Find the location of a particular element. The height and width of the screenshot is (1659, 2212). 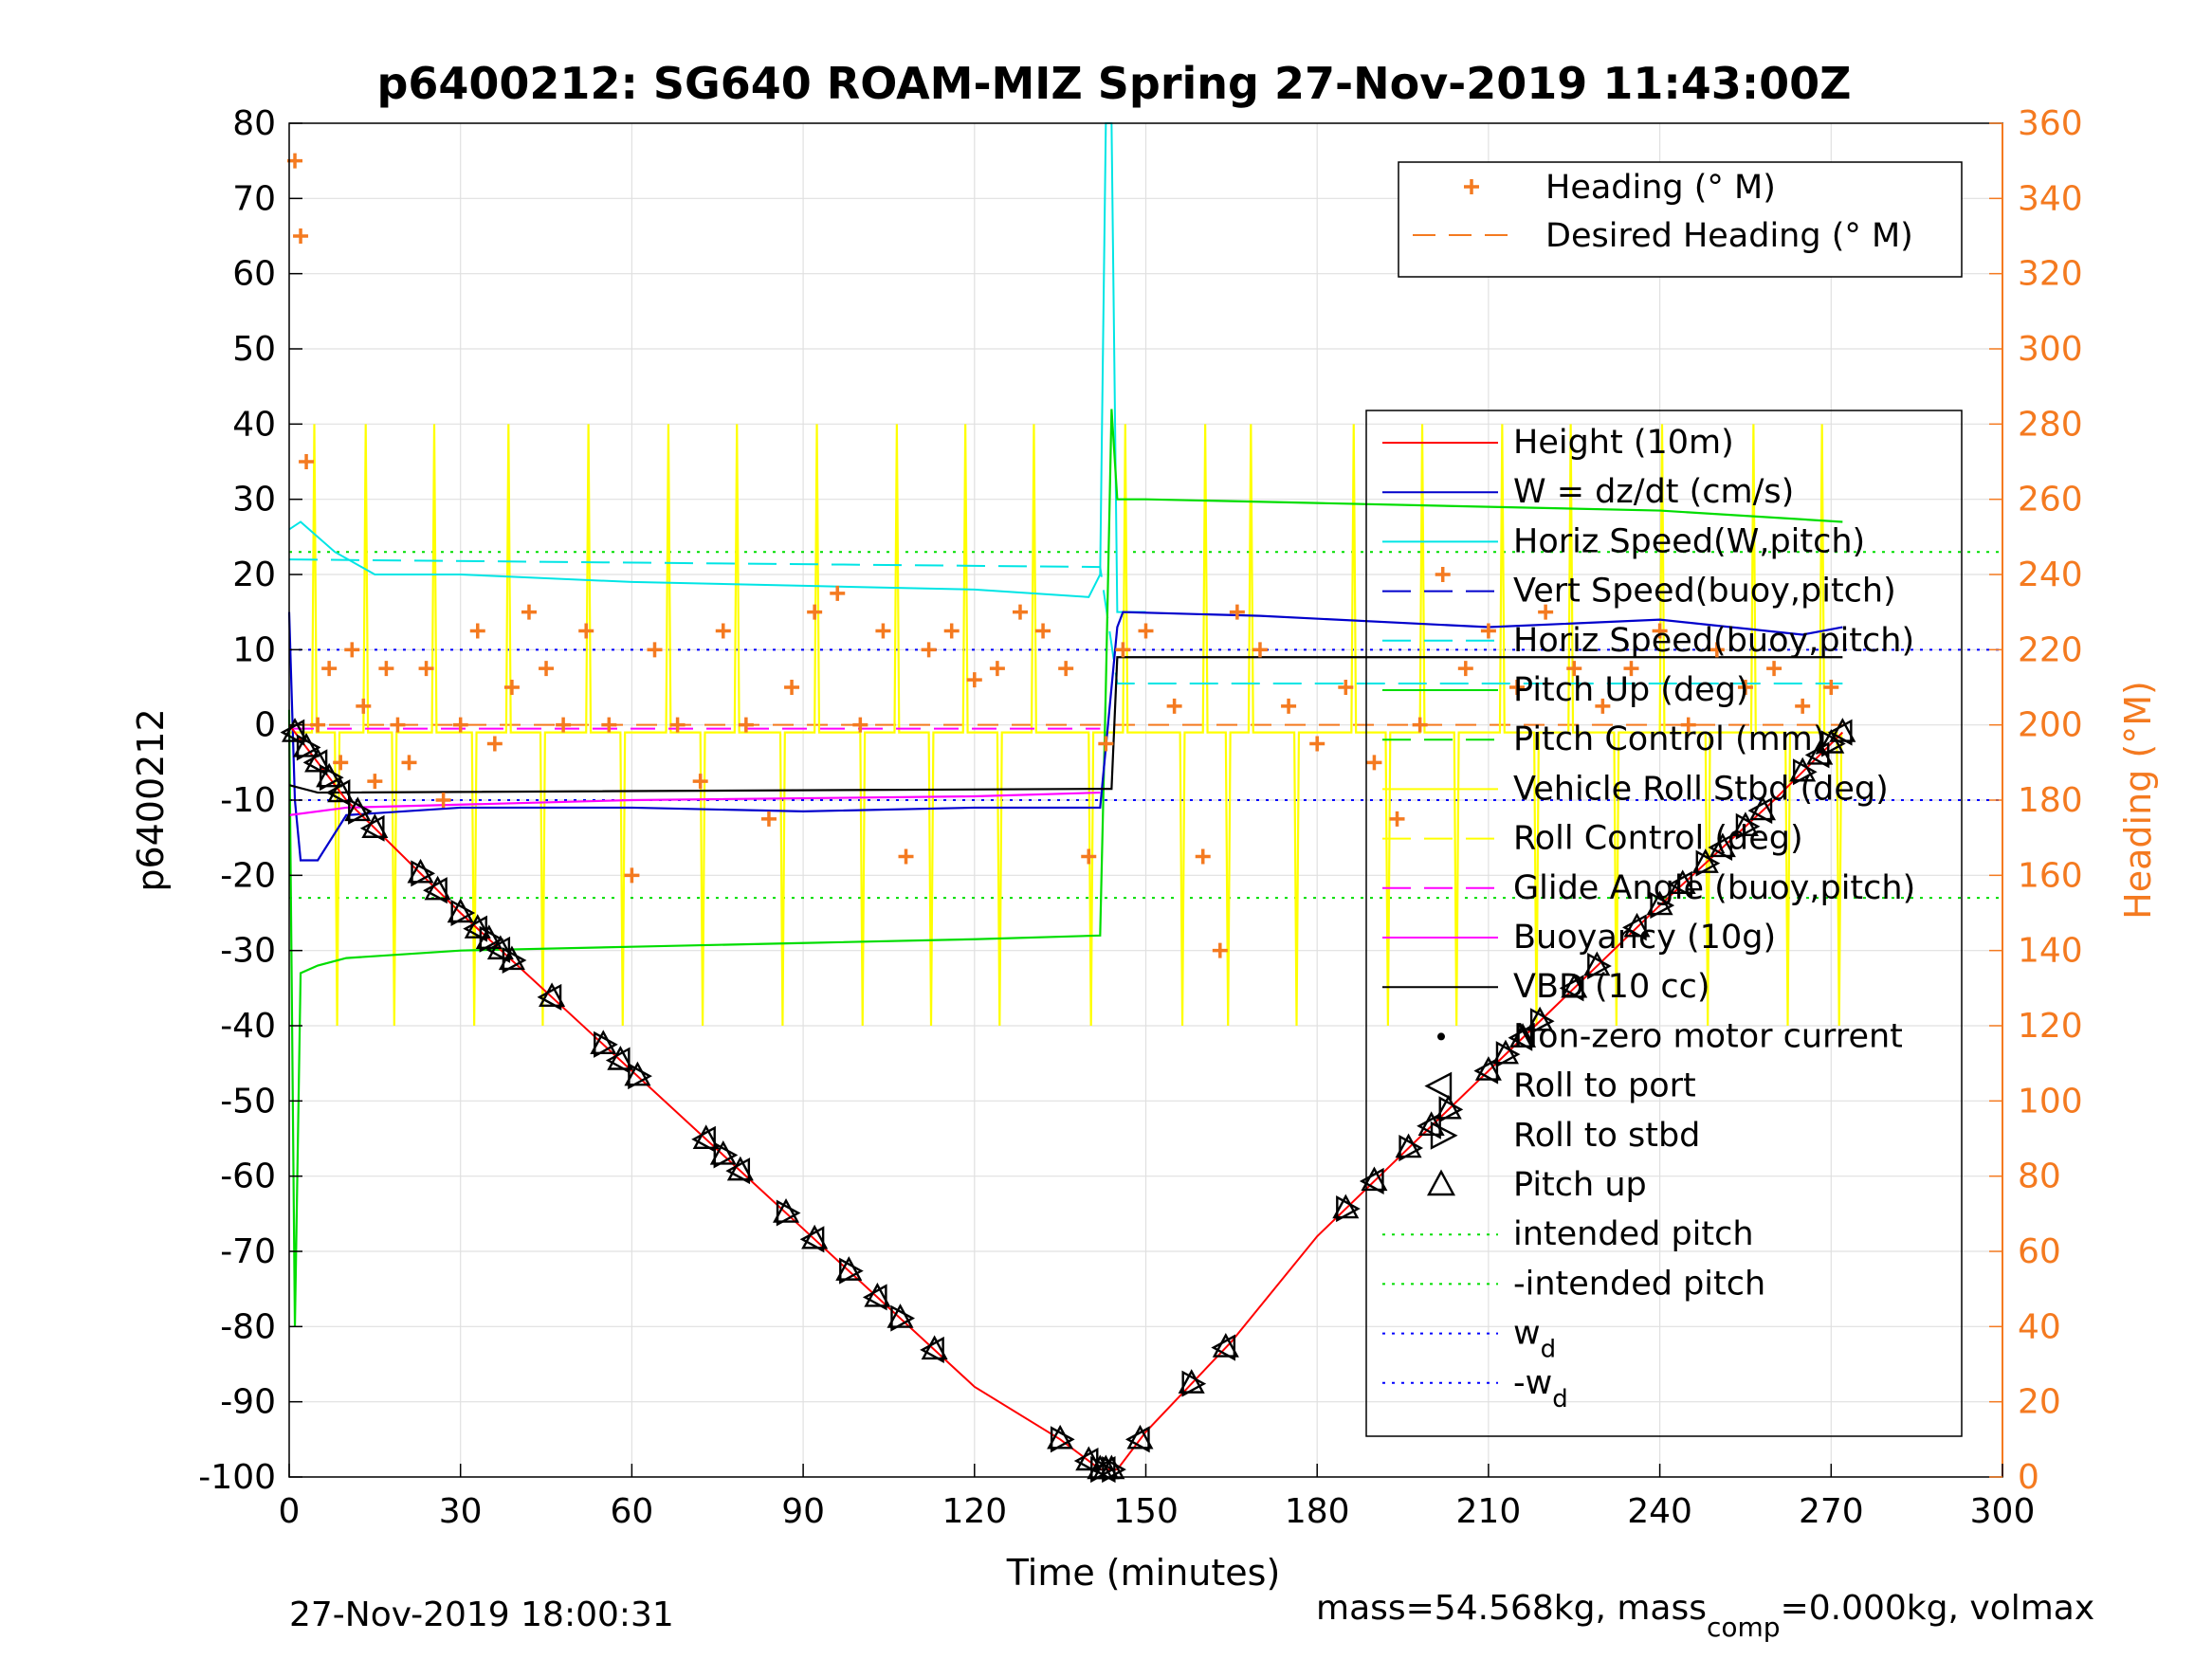

legend-main-label-3: Vert Speed(buoy,pitch) is located at coordinates (1704, 592).